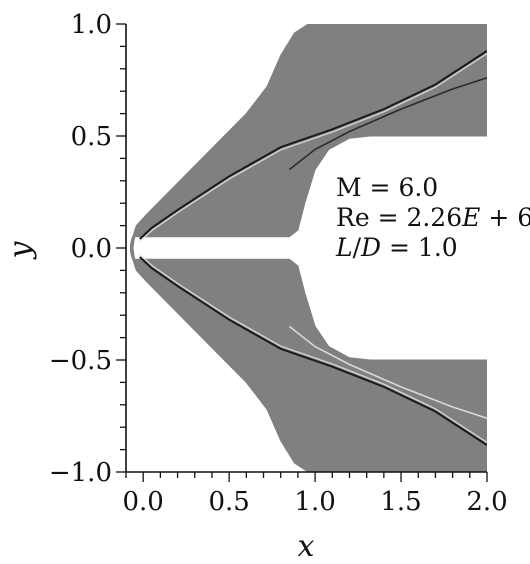 The width and height of the screenshot is (530, 564). What do you see at coordinates (387, 124) in the screenshot?
I see `reattachment-shock-upper` at bounding box center [387, 124].